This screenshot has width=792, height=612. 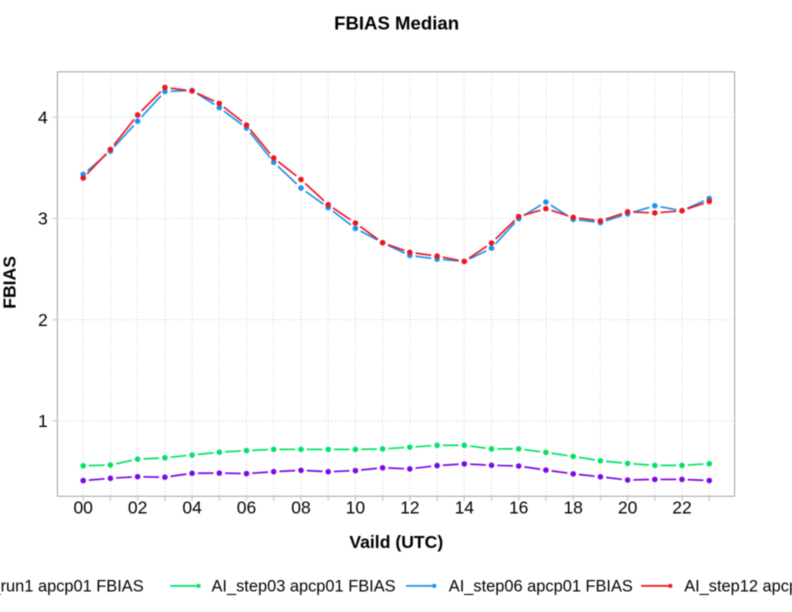 What do you see at coordinates (356, 507) in the screenshot?
I see `svg-text: 10` at bounding box center [356, 507].